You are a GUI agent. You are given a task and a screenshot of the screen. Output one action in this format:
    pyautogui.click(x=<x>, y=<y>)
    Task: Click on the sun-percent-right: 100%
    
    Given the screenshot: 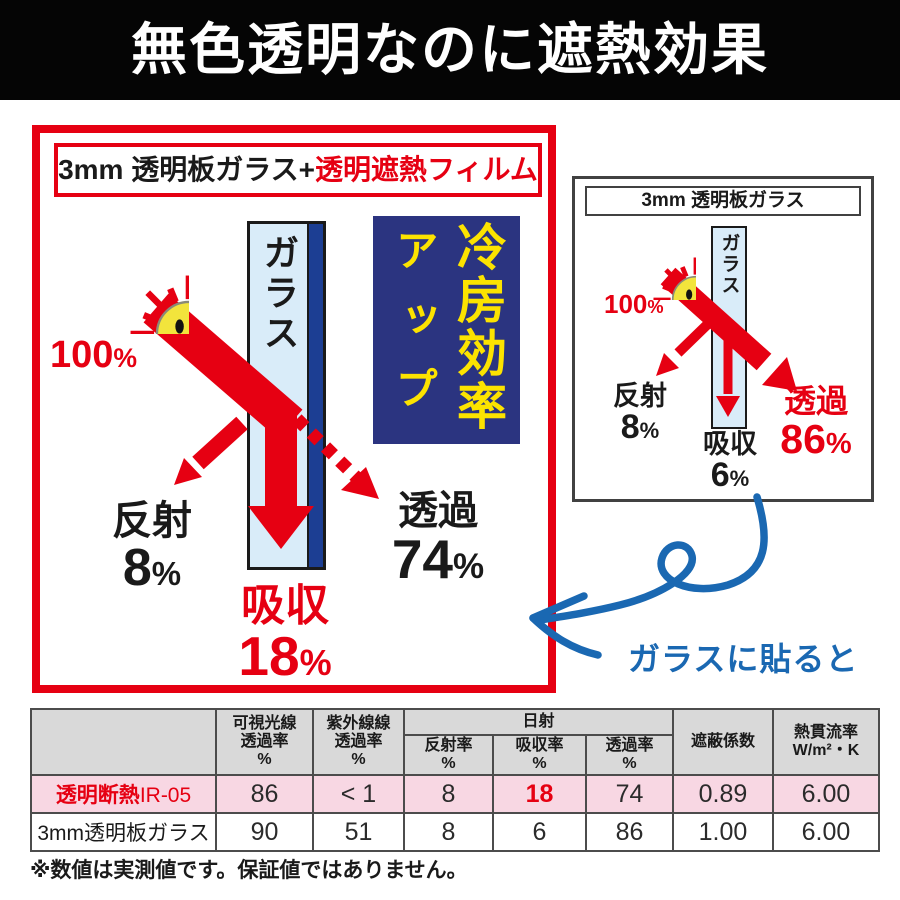 What is the action you would take?
    pyautogui.click(x=634, y=304)
    